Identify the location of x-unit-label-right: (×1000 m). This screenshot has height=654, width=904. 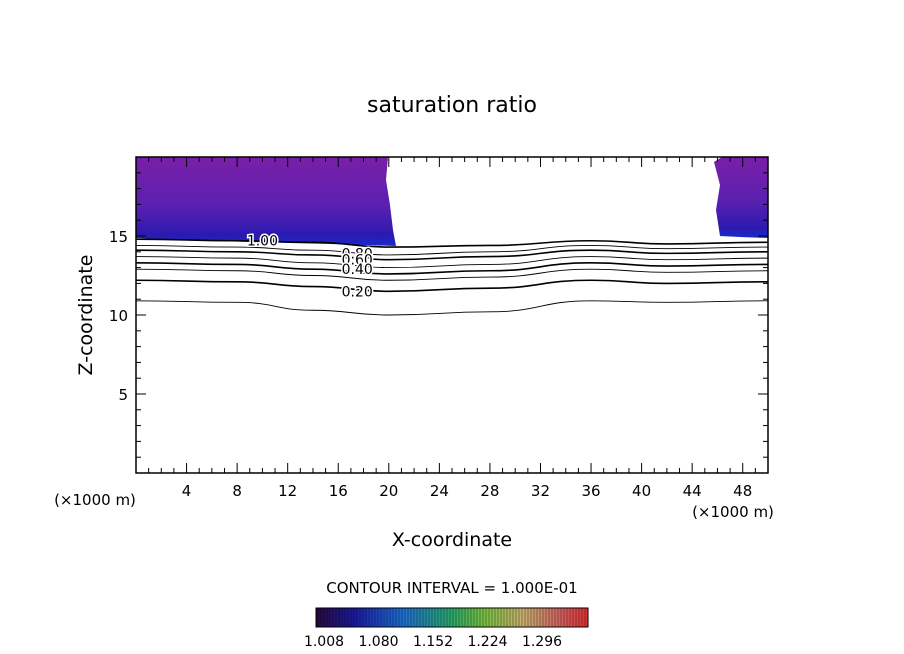
(733, 512).